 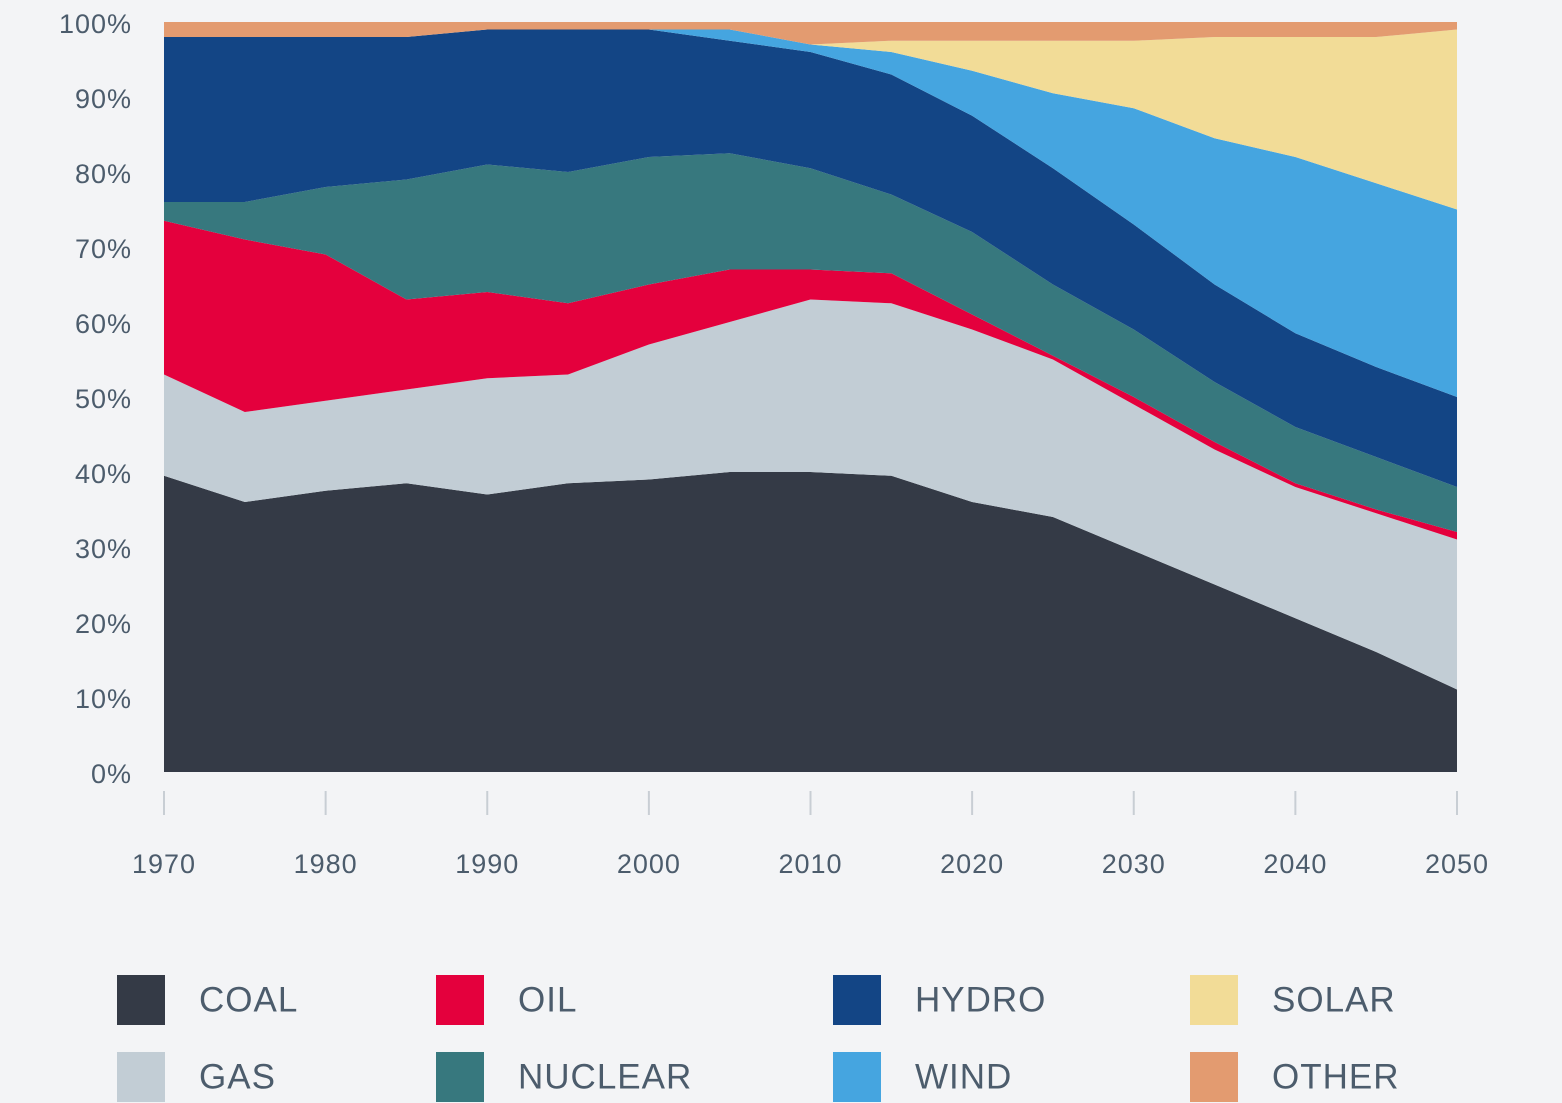 I want to click on y-tick-label: 0%, so click(x=111, y=774).